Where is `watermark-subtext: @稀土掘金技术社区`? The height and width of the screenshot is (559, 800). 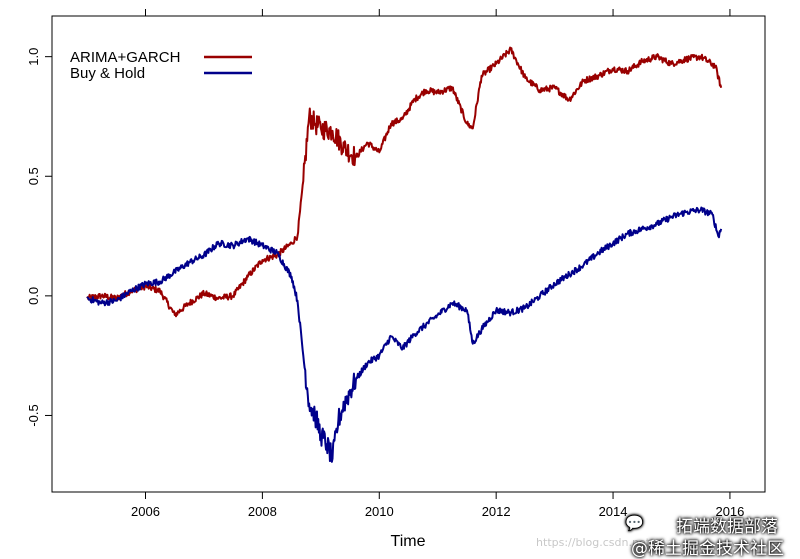 watermark-subtext: @稀土掘金技术社区 is located at coordinates (707, 549).